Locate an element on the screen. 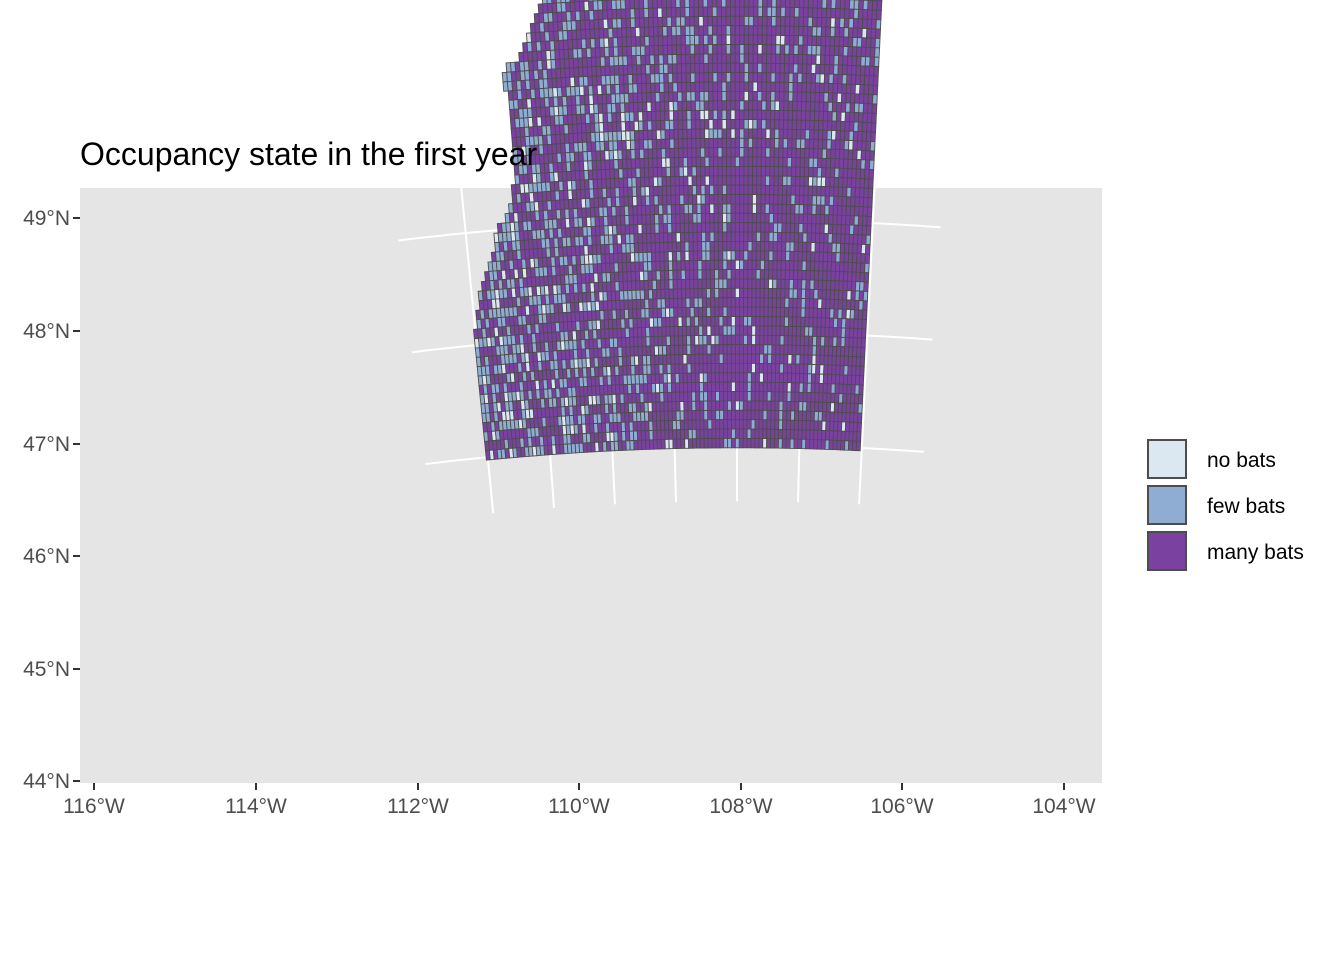 The width and height of the screenshot is (1344, 960). chart-title: Occupancy state in the first year is located at coordinates (309, 154).